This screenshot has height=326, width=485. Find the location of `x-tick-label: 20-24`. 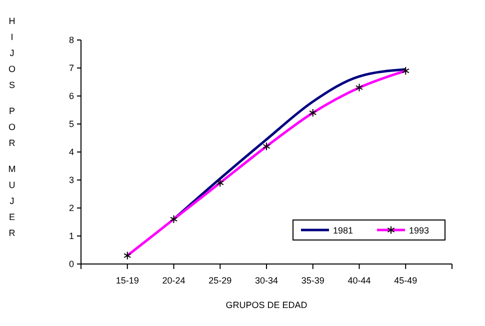

x-tick-label: 20-24 is located at coordinates (174, 281).